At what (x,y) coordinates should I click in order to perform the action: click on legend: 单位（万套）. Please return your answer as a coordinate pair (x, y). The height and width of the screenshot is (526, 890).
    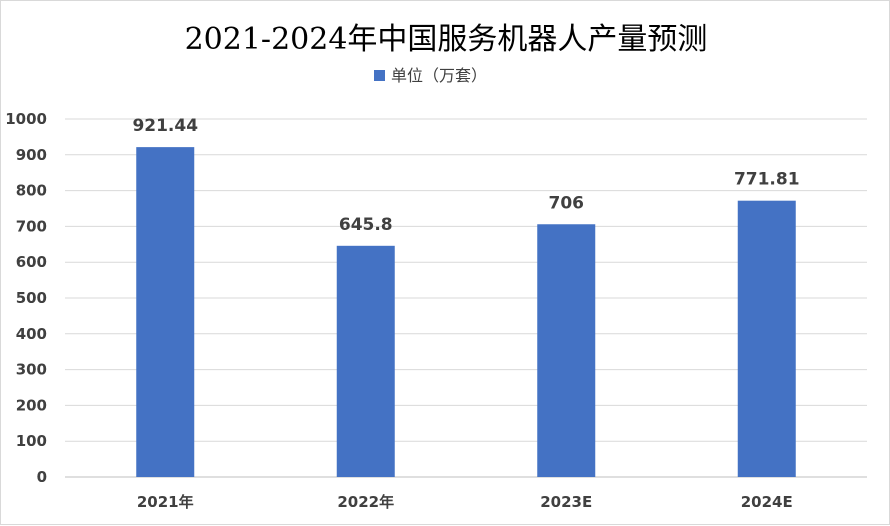
    Looking at the image, I should click on (430, 75).